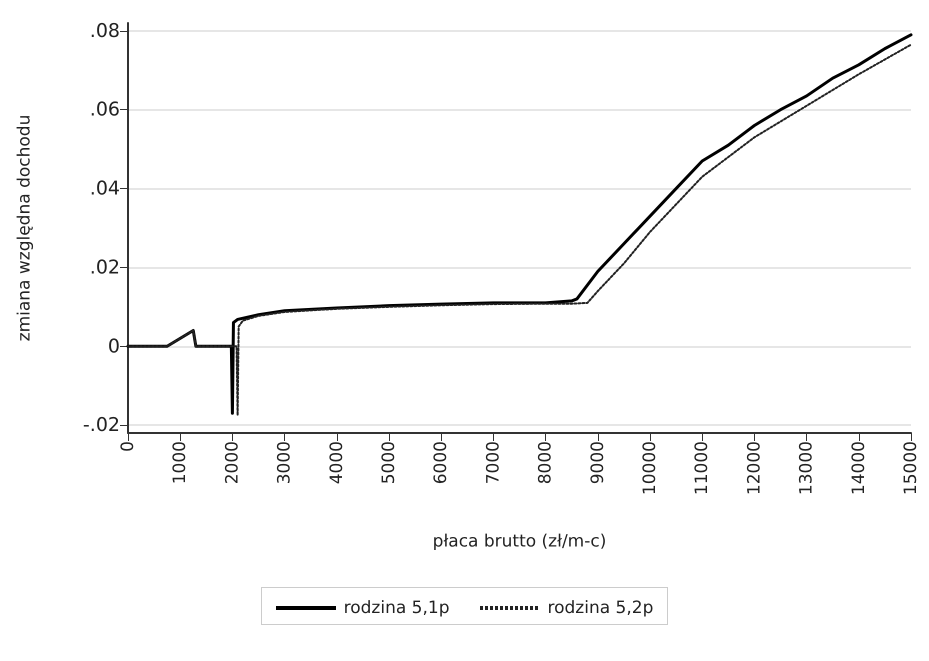  Describe the element at coordinates (105, 109) in the screenshot. I see `y-tick-label: .06` at that location.